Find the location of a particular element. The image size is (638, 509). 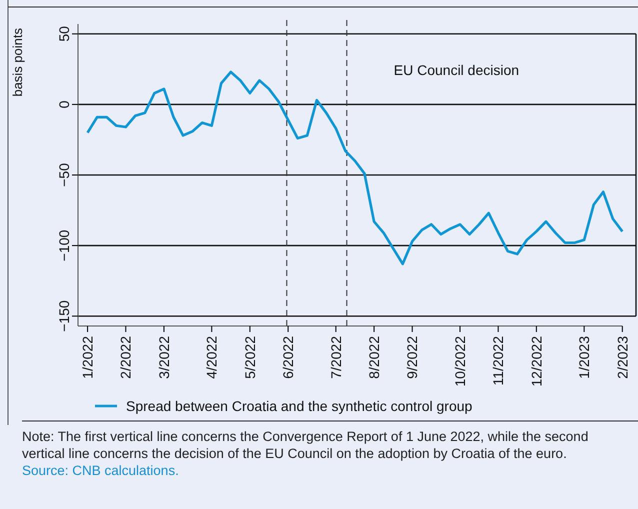

x-tick-label: 12/2022 is located at coordinates (536, 361).